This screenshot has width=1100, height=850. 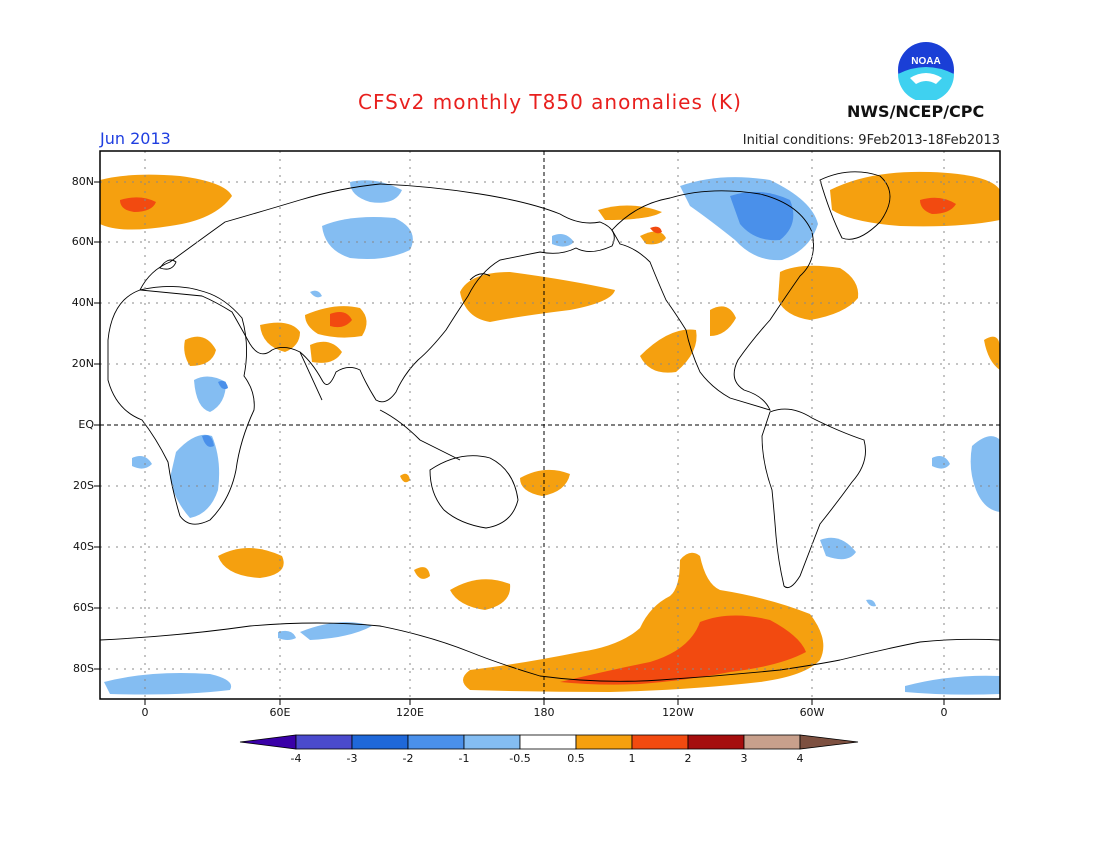 I want to click on agency-label: NWS/NCEP/CPC, so click(x=916, y=111).